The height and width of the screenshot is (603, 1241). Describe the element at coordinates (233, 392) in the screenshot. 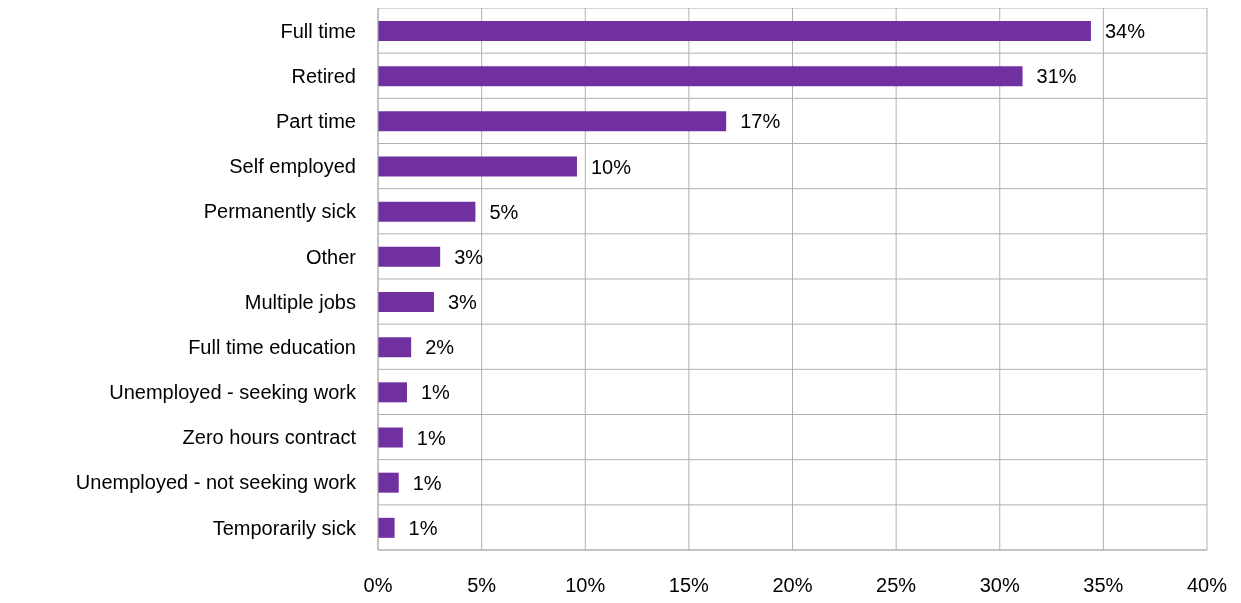

I see `y-tick-label: Unemployed - seeking work` at that location.